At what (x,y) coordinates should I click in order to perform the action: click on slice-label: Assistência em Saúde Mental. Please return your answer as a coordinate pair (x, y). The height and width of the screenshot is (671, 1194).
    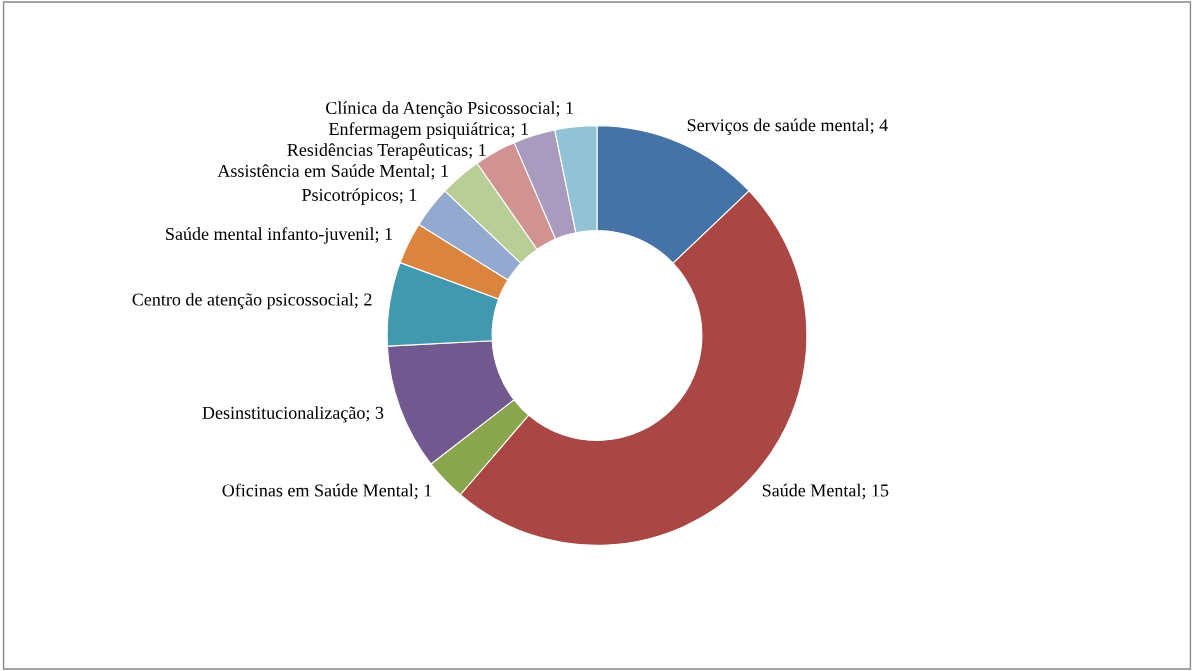
    Looking at the image, I should click on (324, 170).